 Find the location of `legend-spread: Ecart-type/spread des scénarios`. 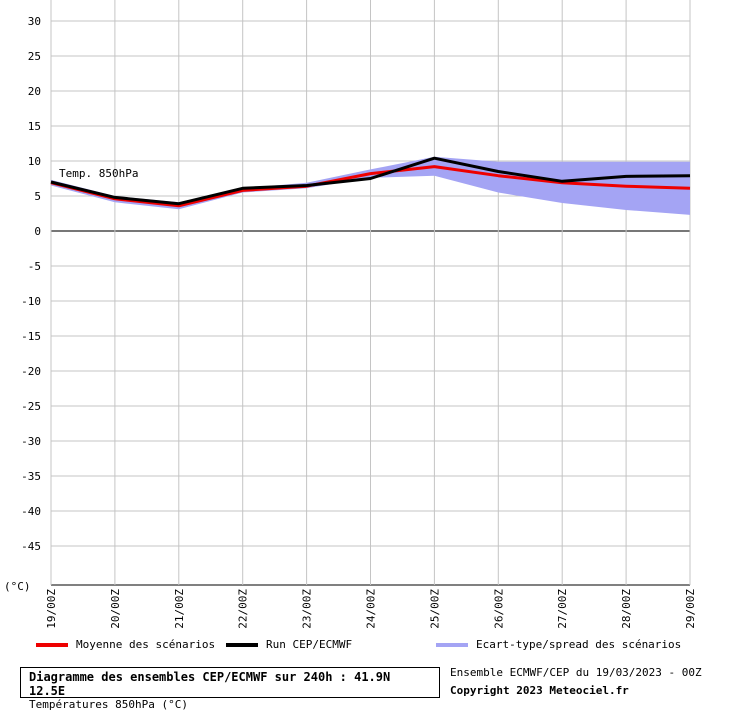

legend-spread: Ecart-type/spread des scénarios is located at coordinates (558, 644).